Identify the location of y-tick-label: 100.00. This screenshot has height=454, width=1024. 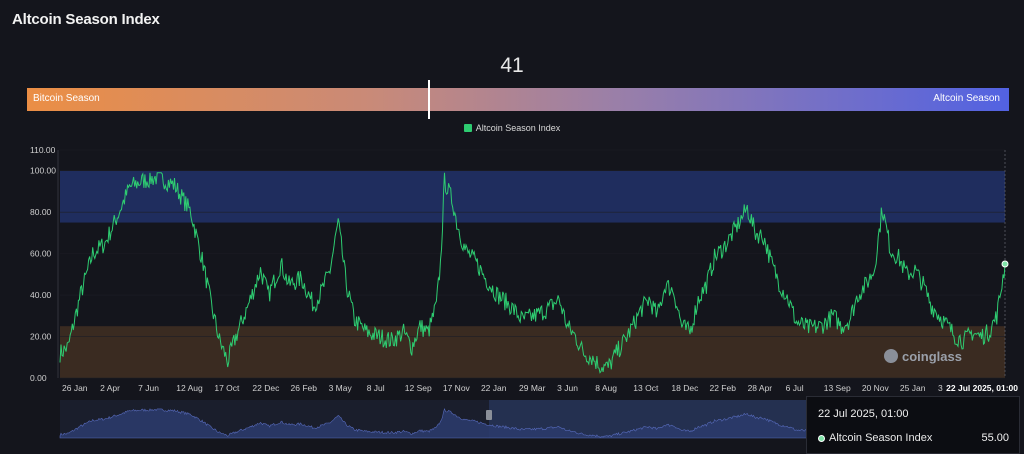
(43, 171).